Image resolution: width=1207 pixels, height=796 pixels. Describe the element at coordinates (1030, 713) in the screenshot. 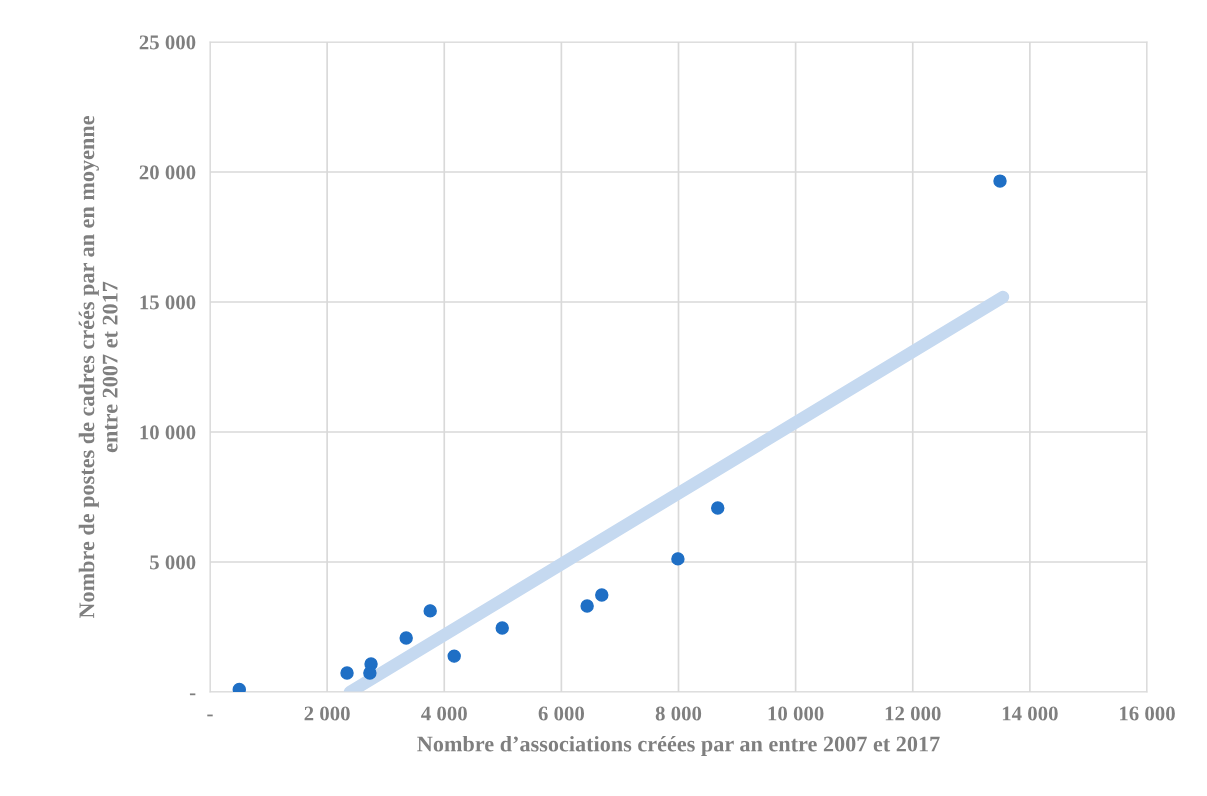

I see `x-tick-label: 14 000` at that location.